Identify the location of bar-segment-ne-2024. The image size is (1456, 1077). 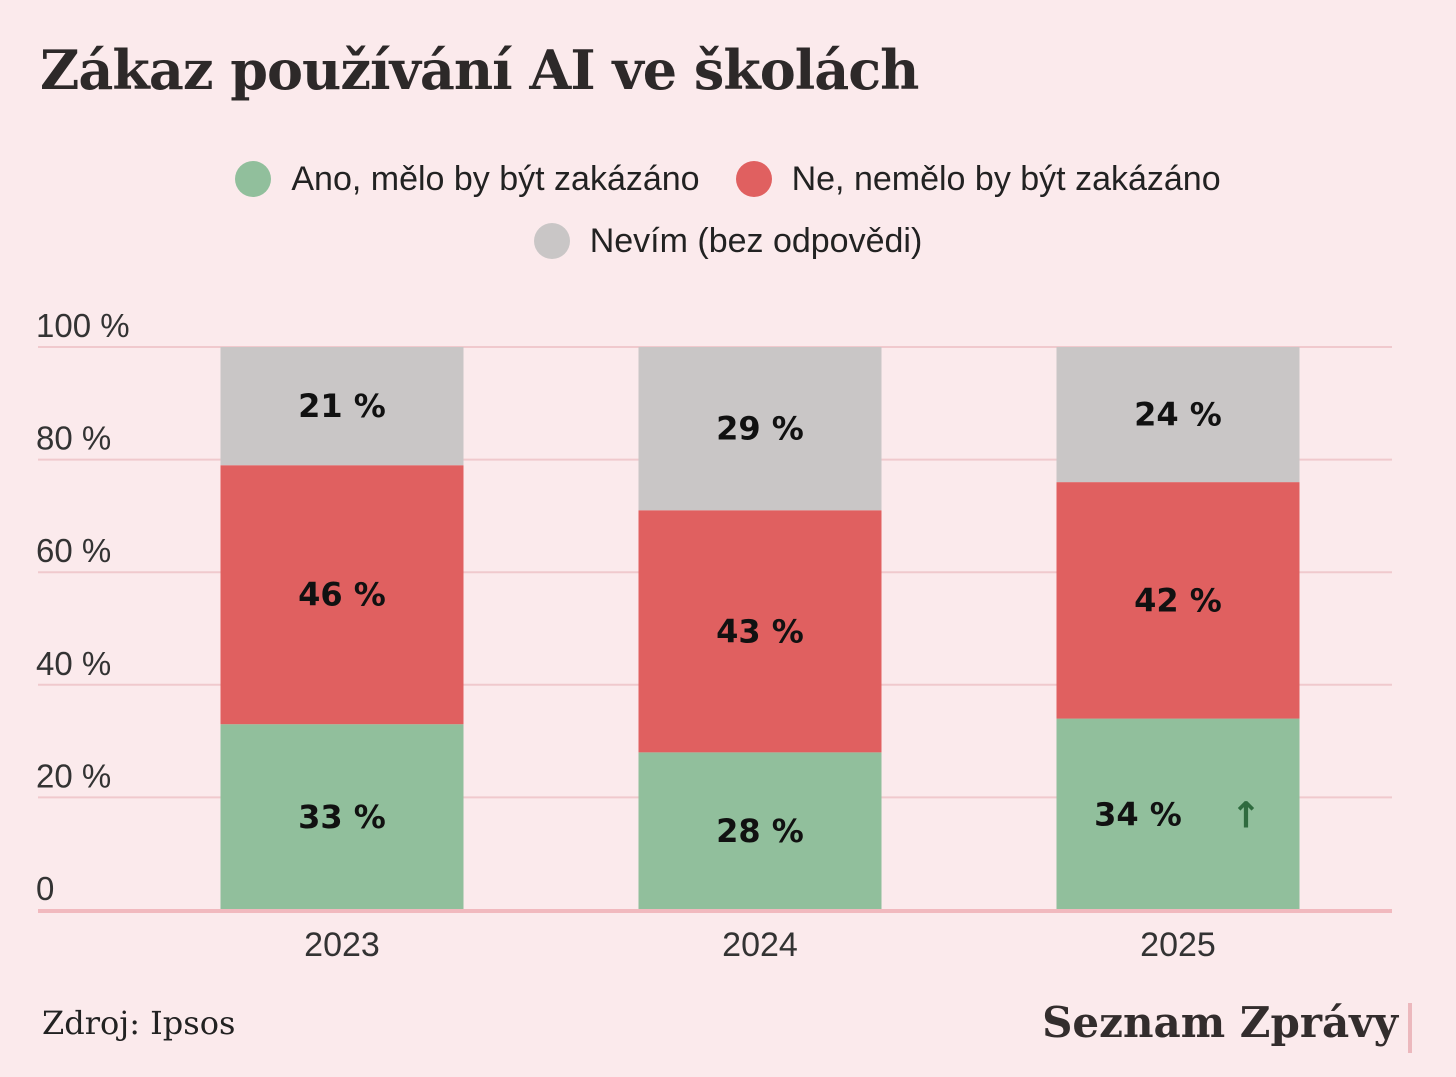
(760, 631).